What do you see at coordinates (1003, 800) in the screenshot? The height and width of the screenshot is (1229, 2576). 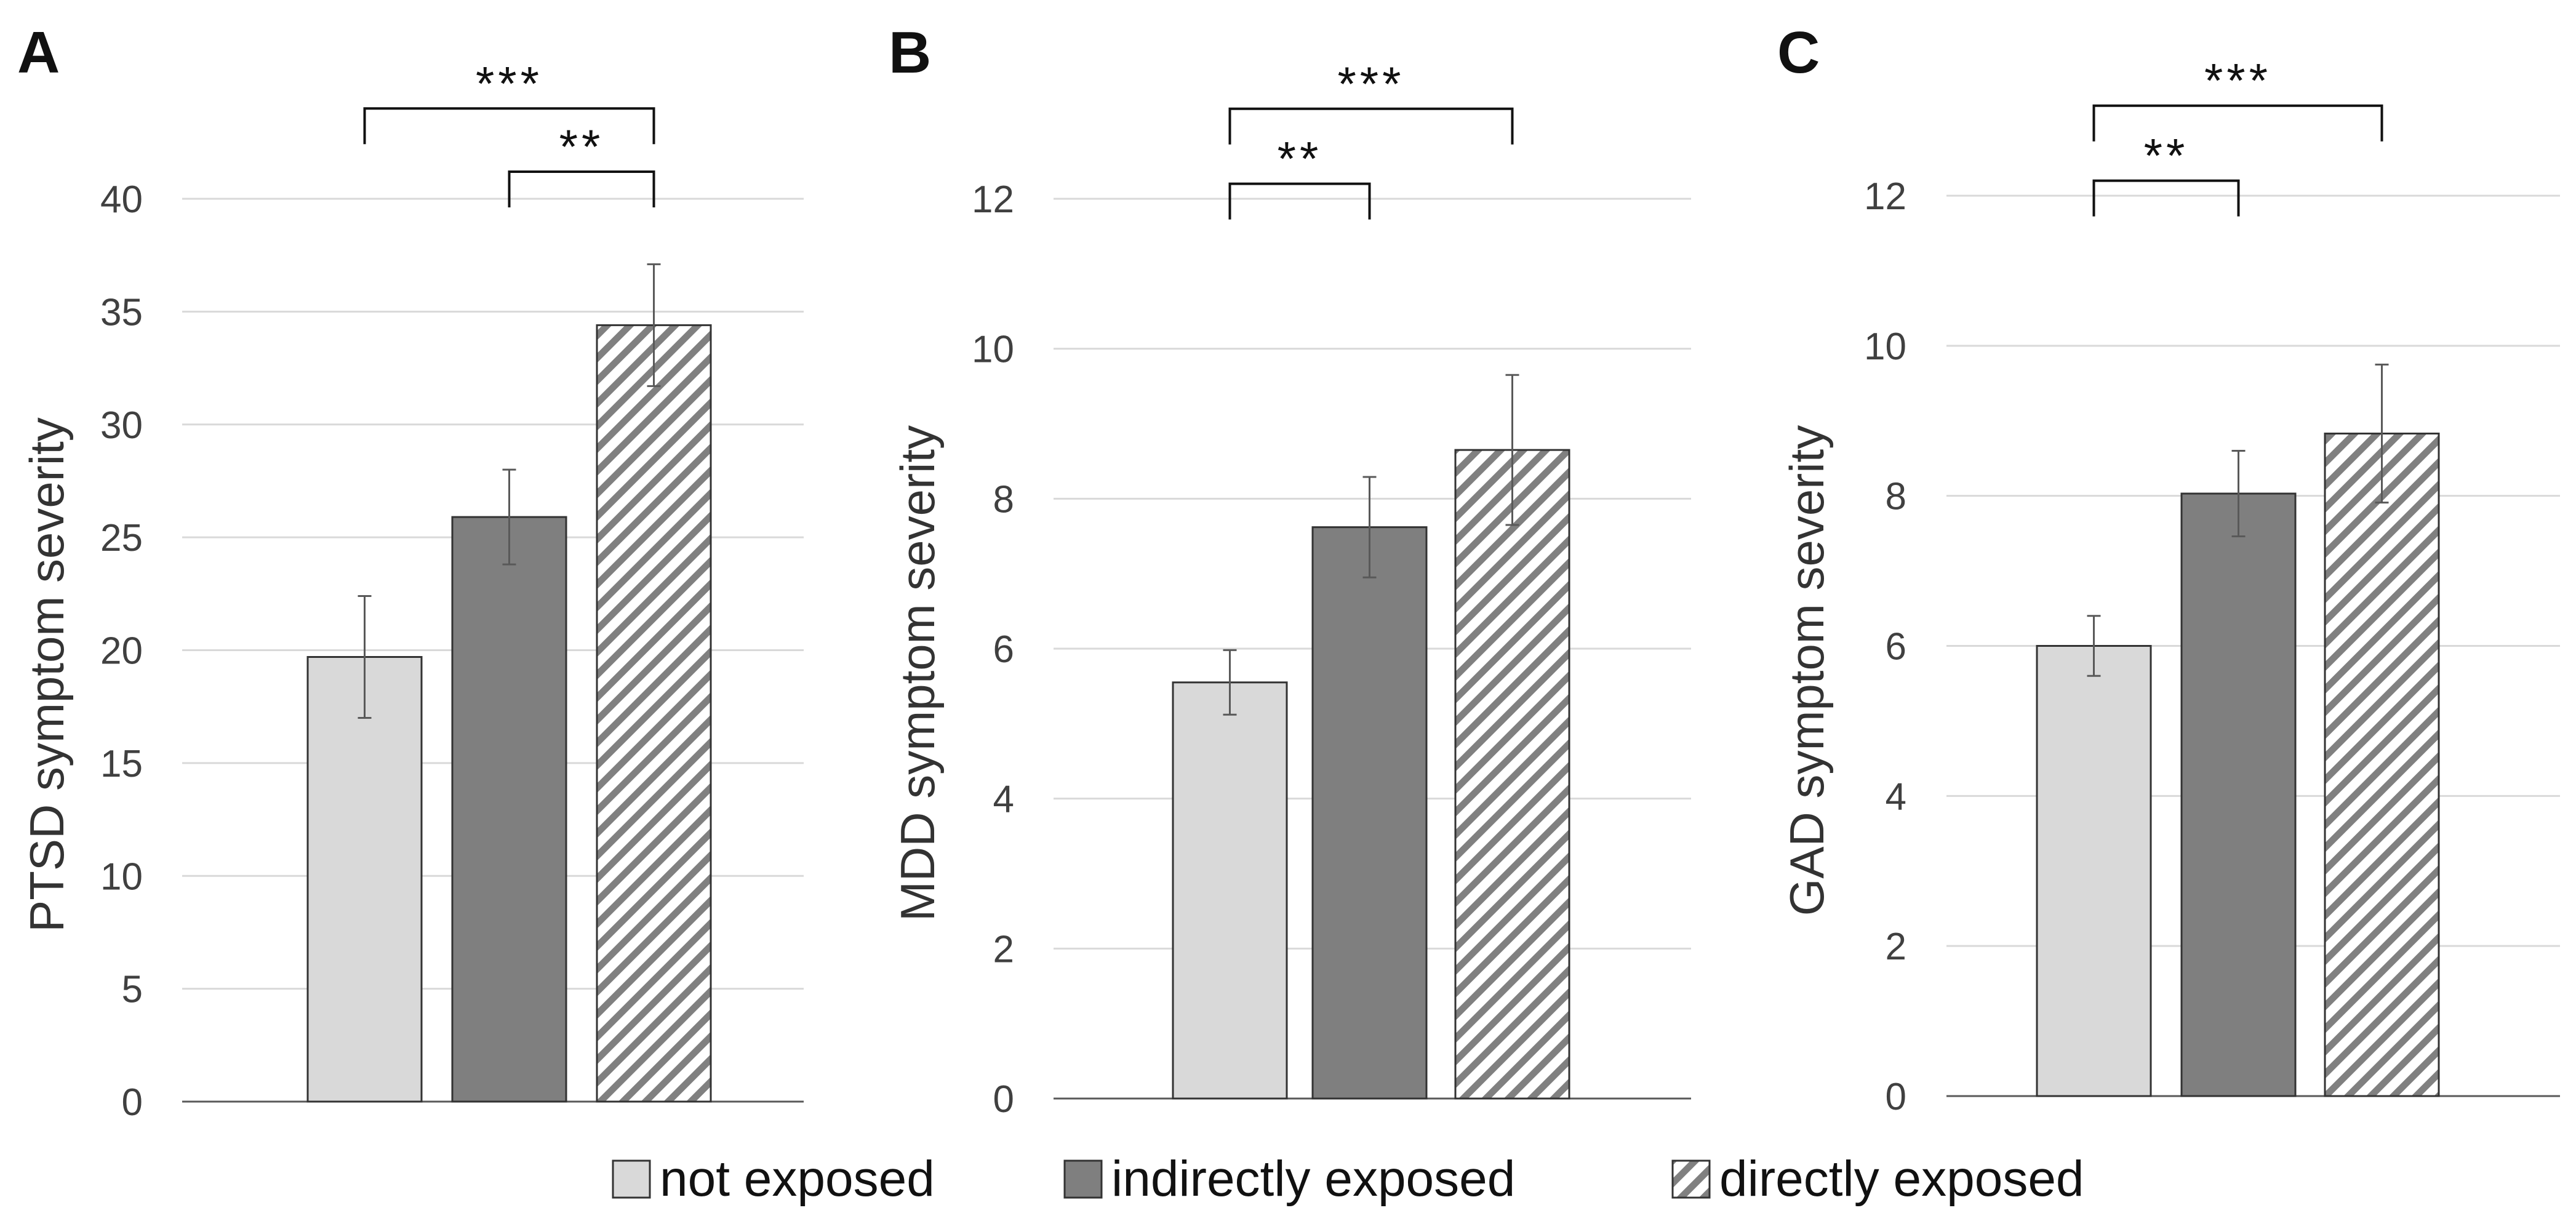 I see `y-tick-label-b-4: 4` at bounding box center [1003, 800].